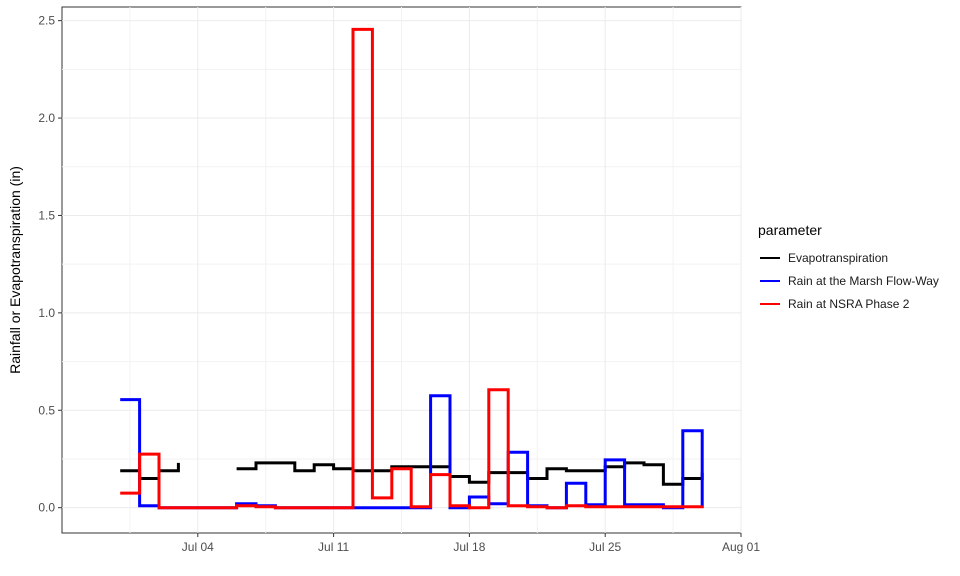 This screenshot has width=960, height=576. What do you see at coordinates (838, 257) in the screenshot?
I see `legend-label: Evapotranspiration` at bounding box center [838, 257].